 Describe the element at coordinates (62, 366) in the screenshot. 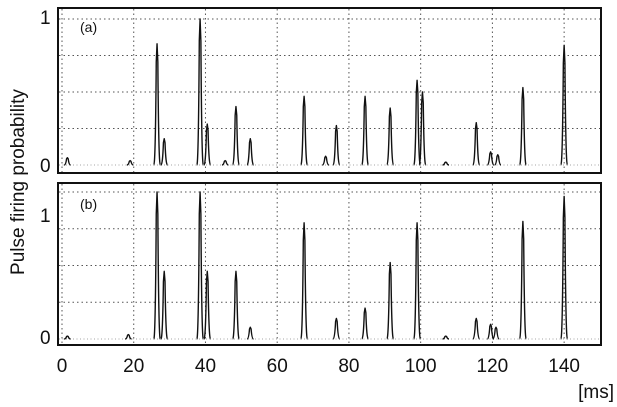

I see `x-tick-label-0: 0` at that location.